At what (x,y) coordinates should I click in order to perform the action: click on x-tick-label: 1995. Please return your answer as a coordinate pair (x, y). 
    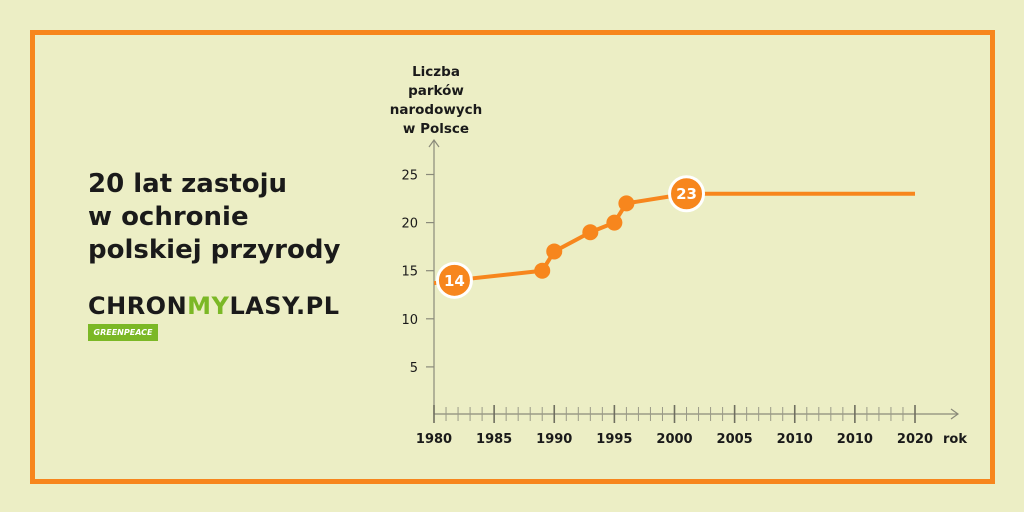
    Looking at the image, I should click on (614, 439).